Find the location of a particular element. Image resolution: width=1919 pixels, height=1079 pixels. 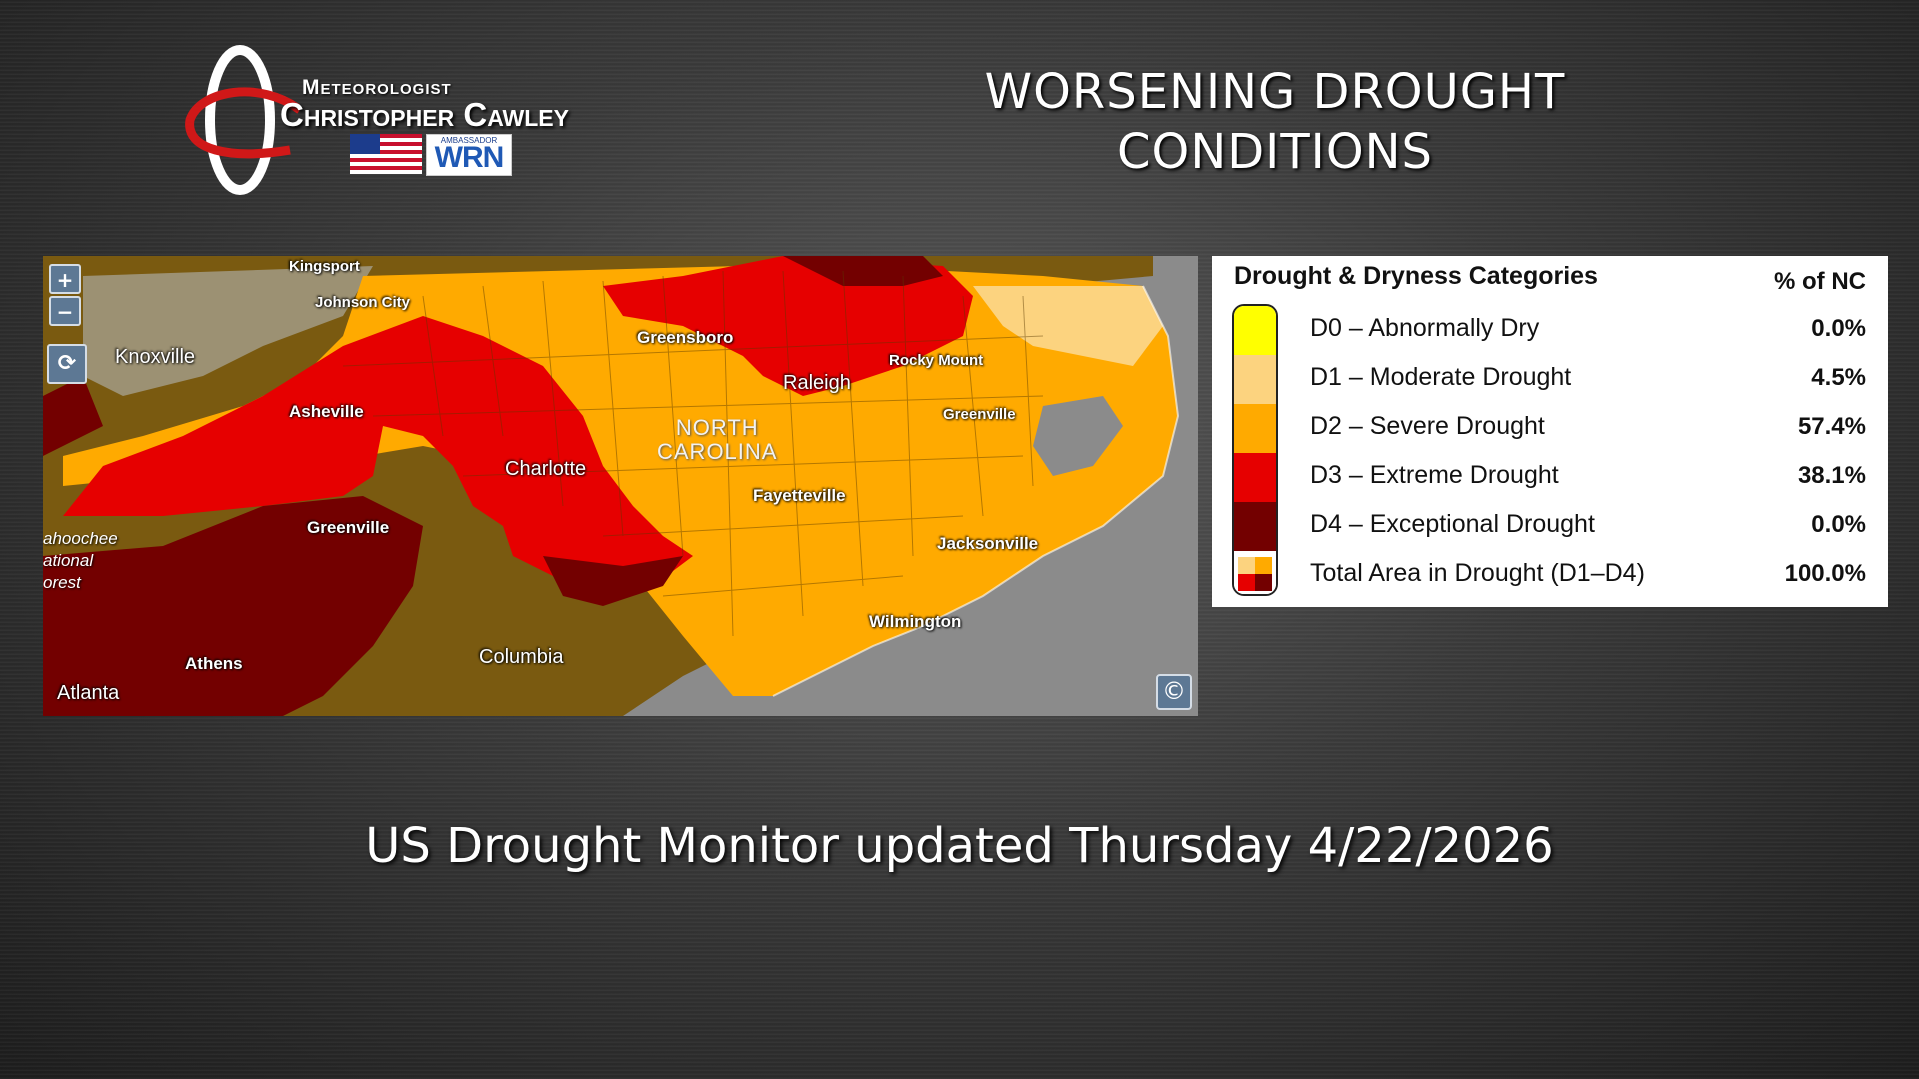

city-greenville-nc: Greenville is located at coordinates (979, 414).